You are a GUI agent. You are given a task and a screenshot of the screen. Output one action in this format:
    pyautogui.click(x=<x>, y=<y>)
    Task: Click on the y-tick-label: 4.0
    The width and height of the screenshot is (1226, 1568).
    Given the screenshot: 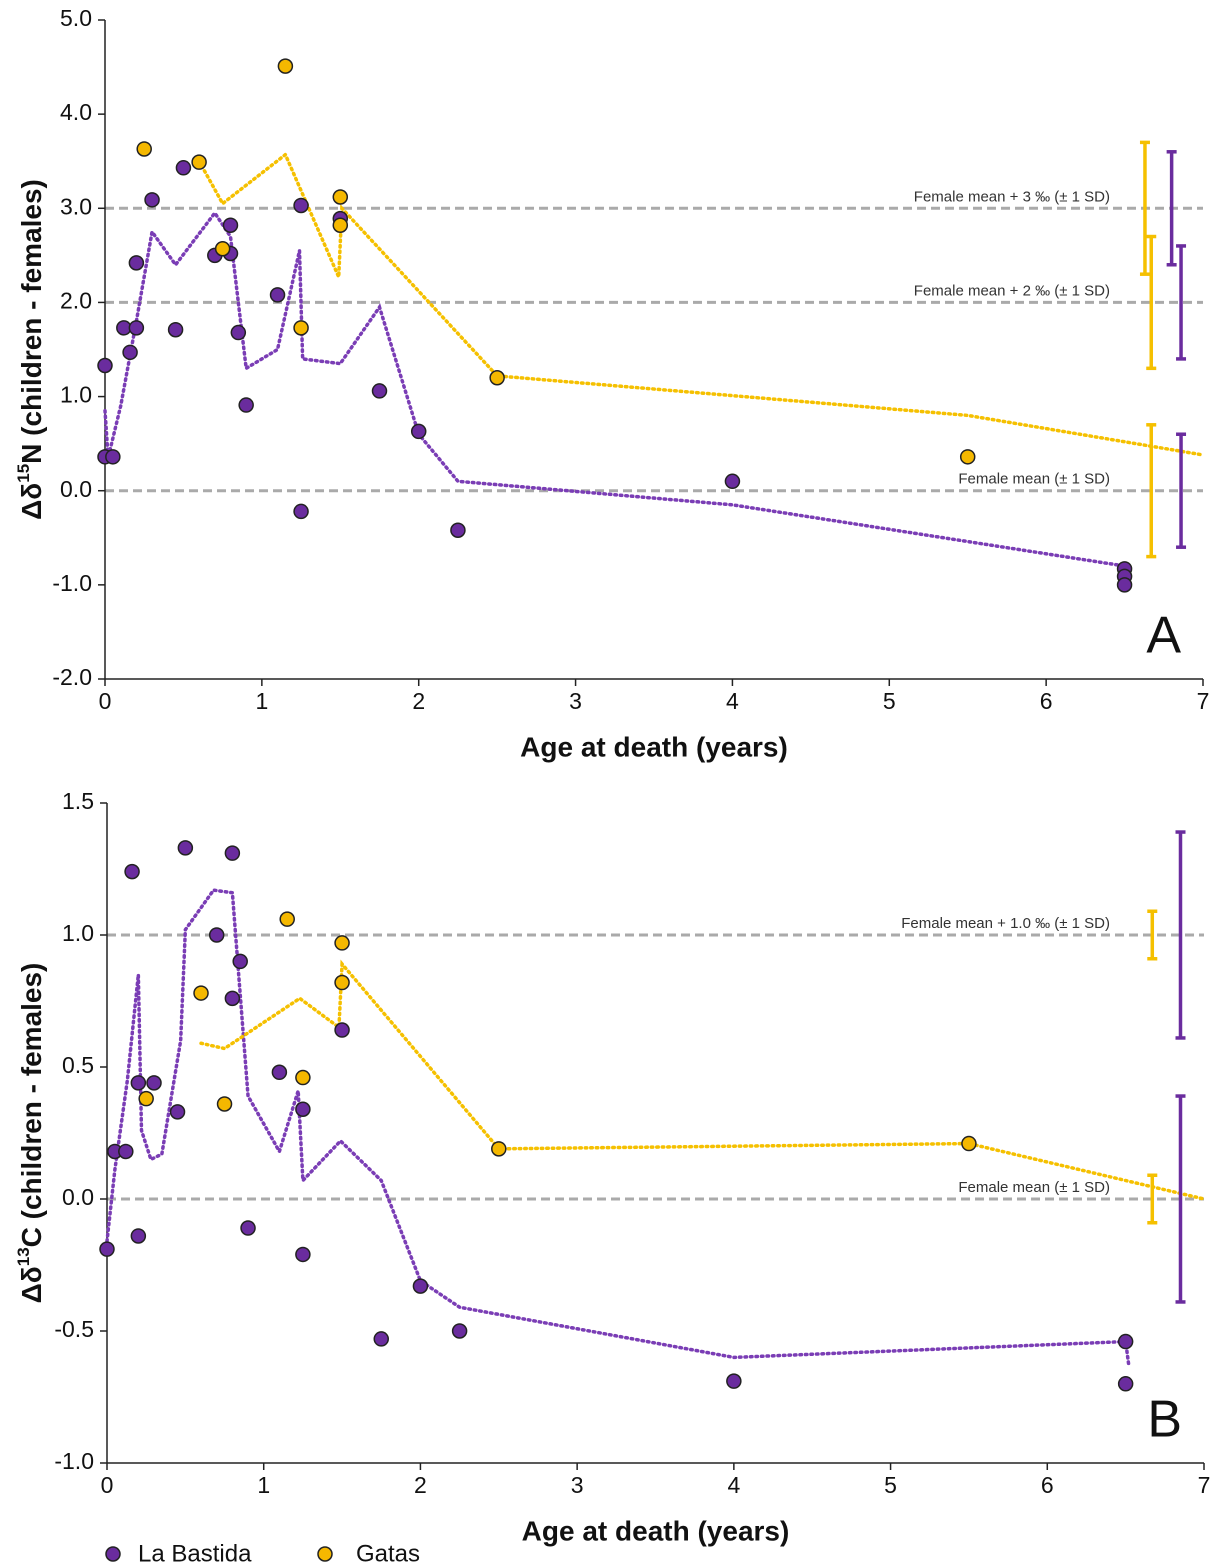 What is the action you would take?
    pyautogui.click(x=76, y=112)
    